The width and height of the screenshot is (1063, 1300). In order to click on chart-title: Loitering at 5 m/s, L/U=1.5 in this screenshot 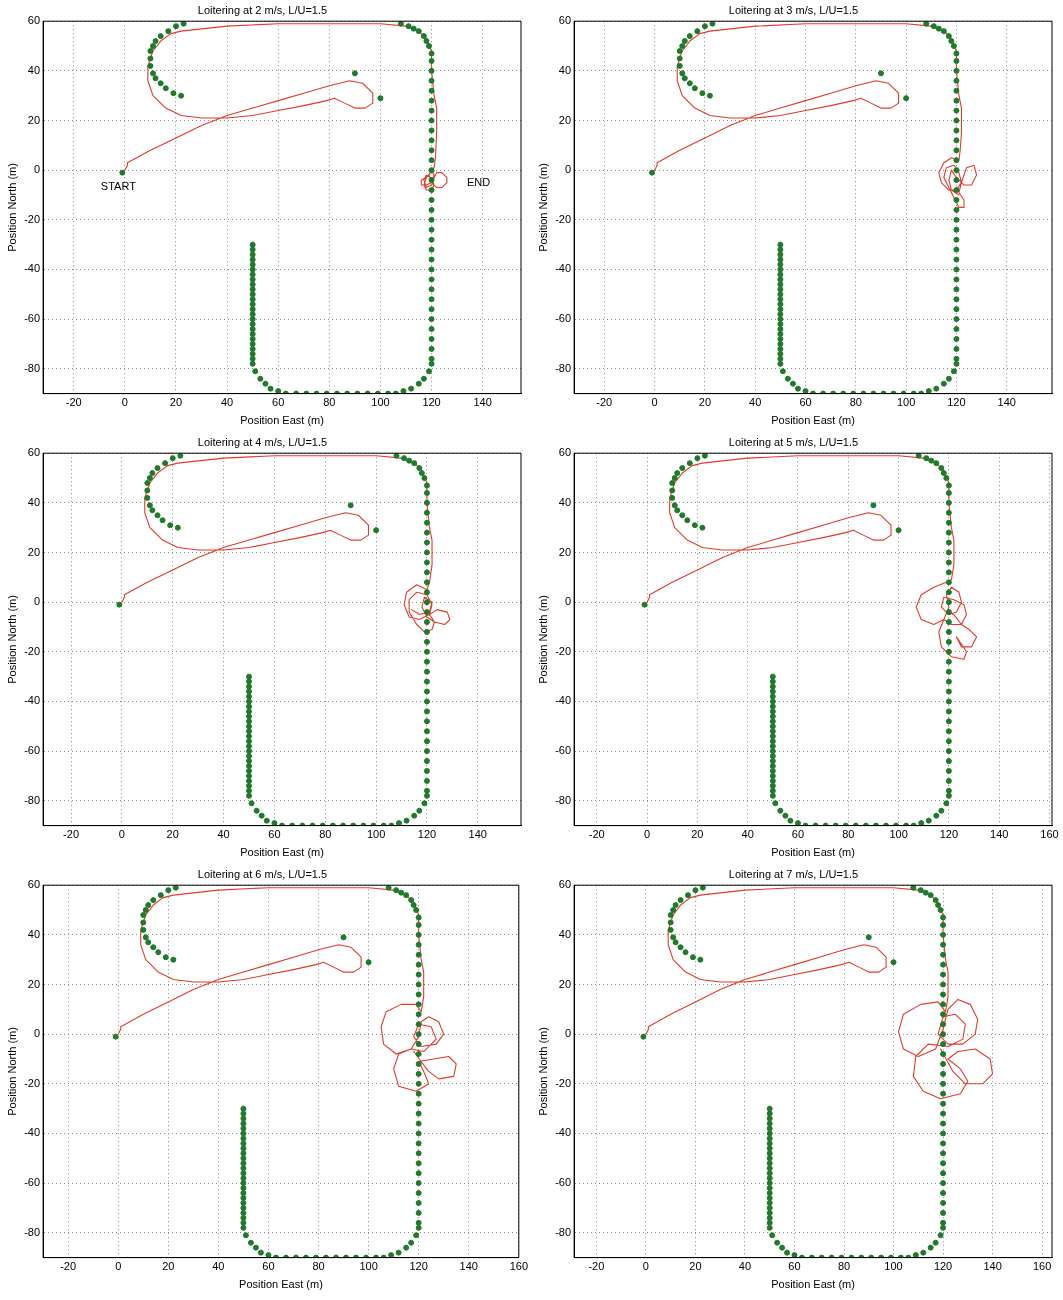, I will do `click(793, 441)`.